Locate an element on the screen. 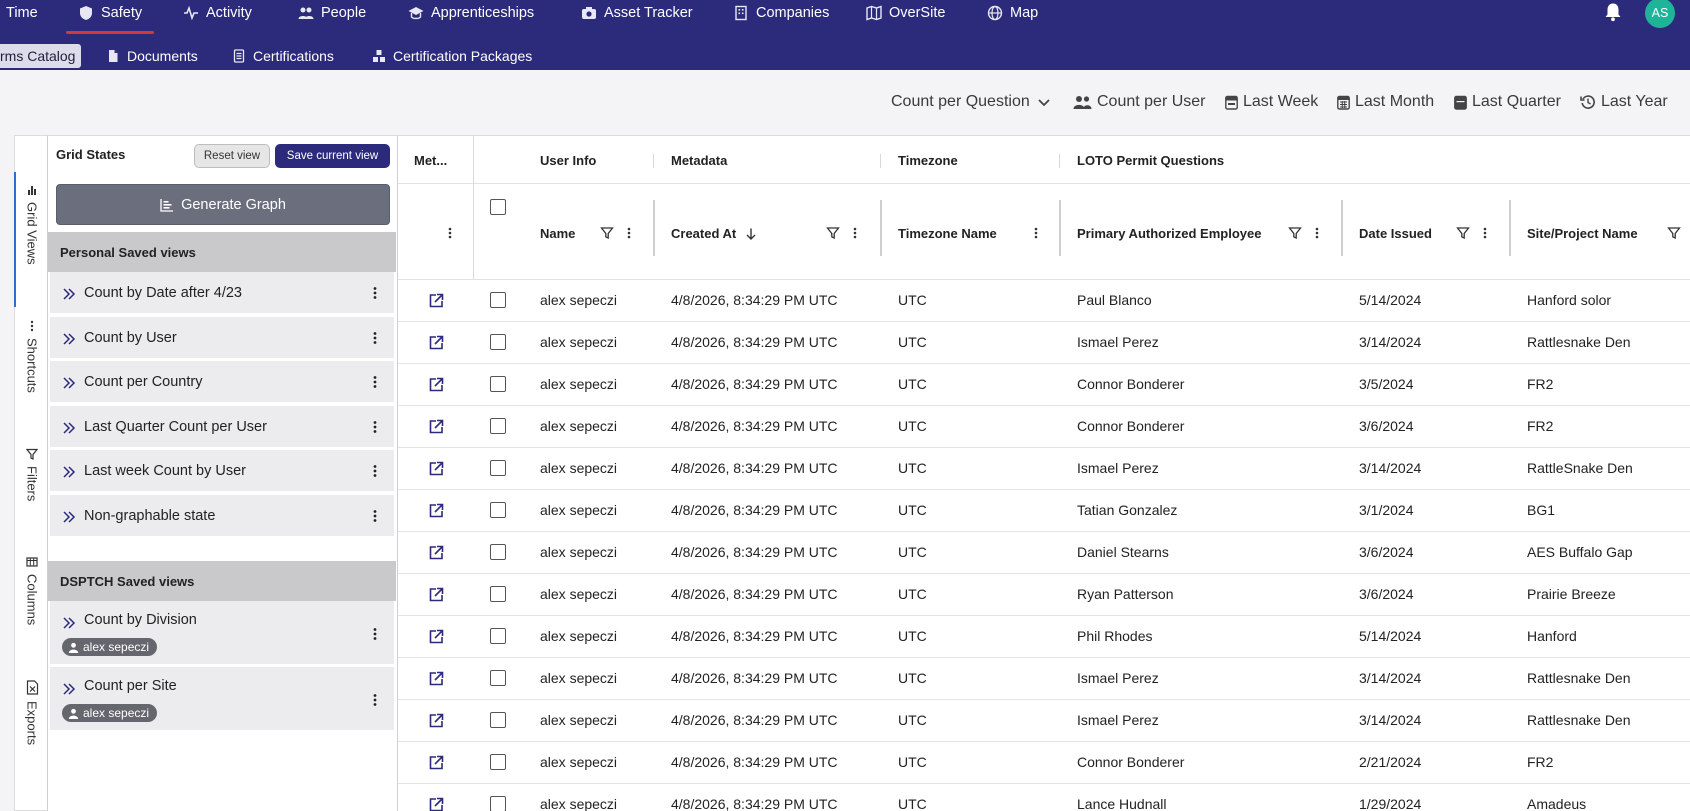 Image resolution: width=1690 pixels, height=811 pixels. subnav-item-documents: Documents is located at coordinates (152, 56).